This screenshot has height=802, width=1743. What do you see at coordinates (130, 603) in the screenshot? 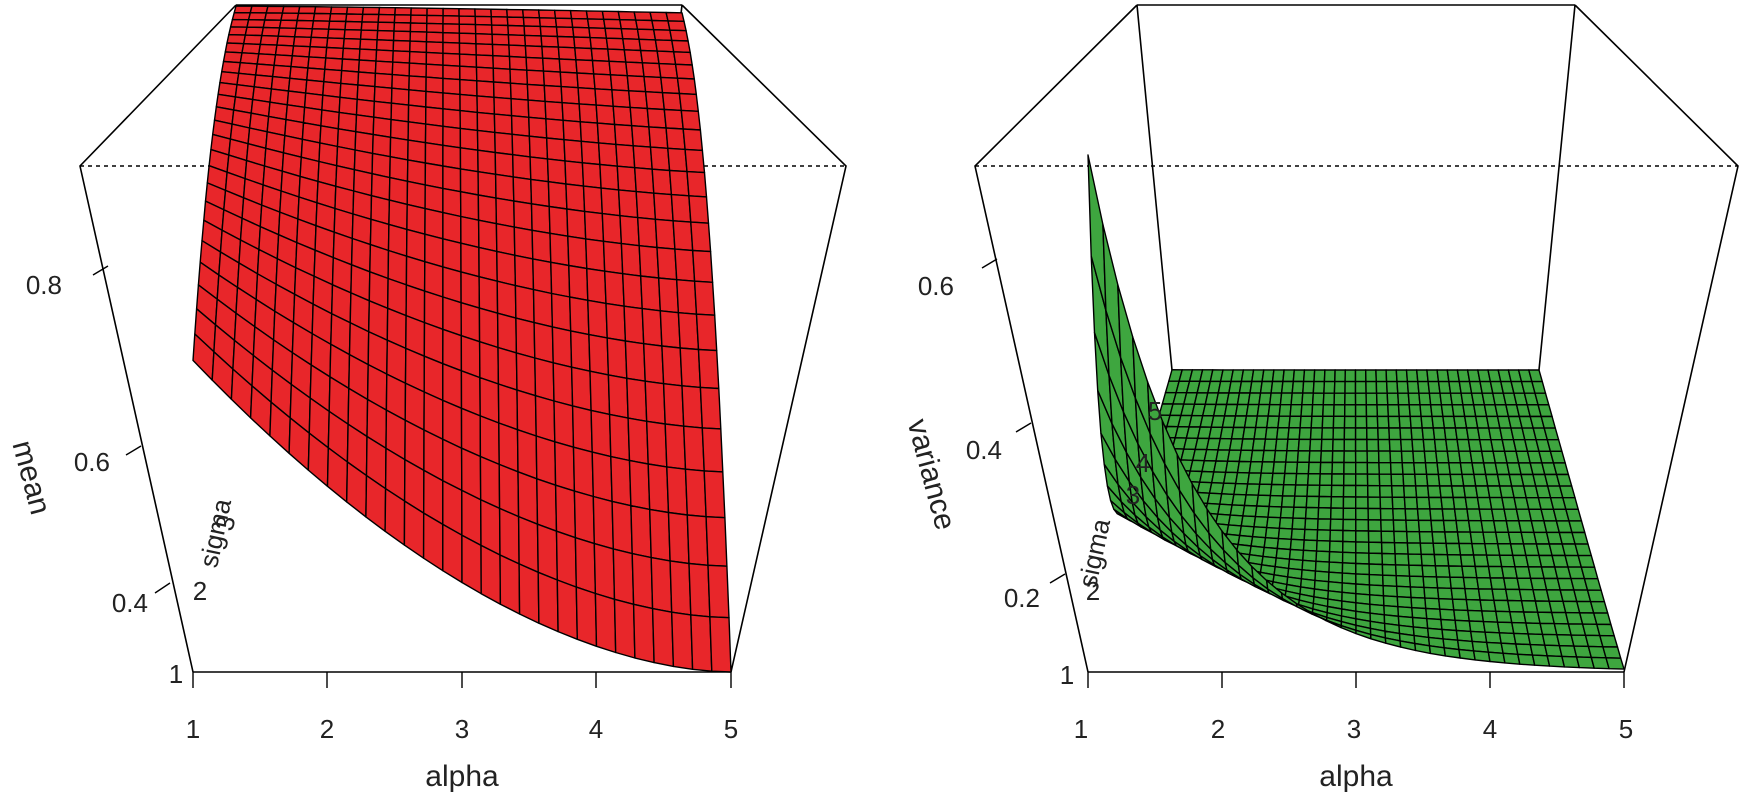
I see `mean-z-tick-label: 0.4` at bounding box center [130, 603].